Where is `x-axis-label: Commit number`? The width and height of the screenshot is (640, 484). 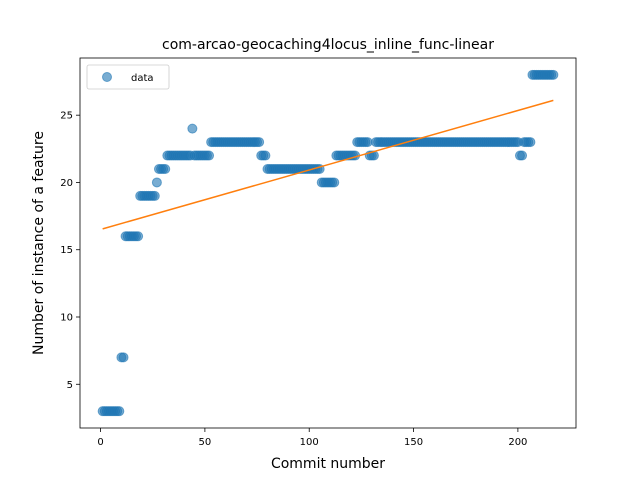
x-axis-label: Commit number is located at coordinates (328, 464).